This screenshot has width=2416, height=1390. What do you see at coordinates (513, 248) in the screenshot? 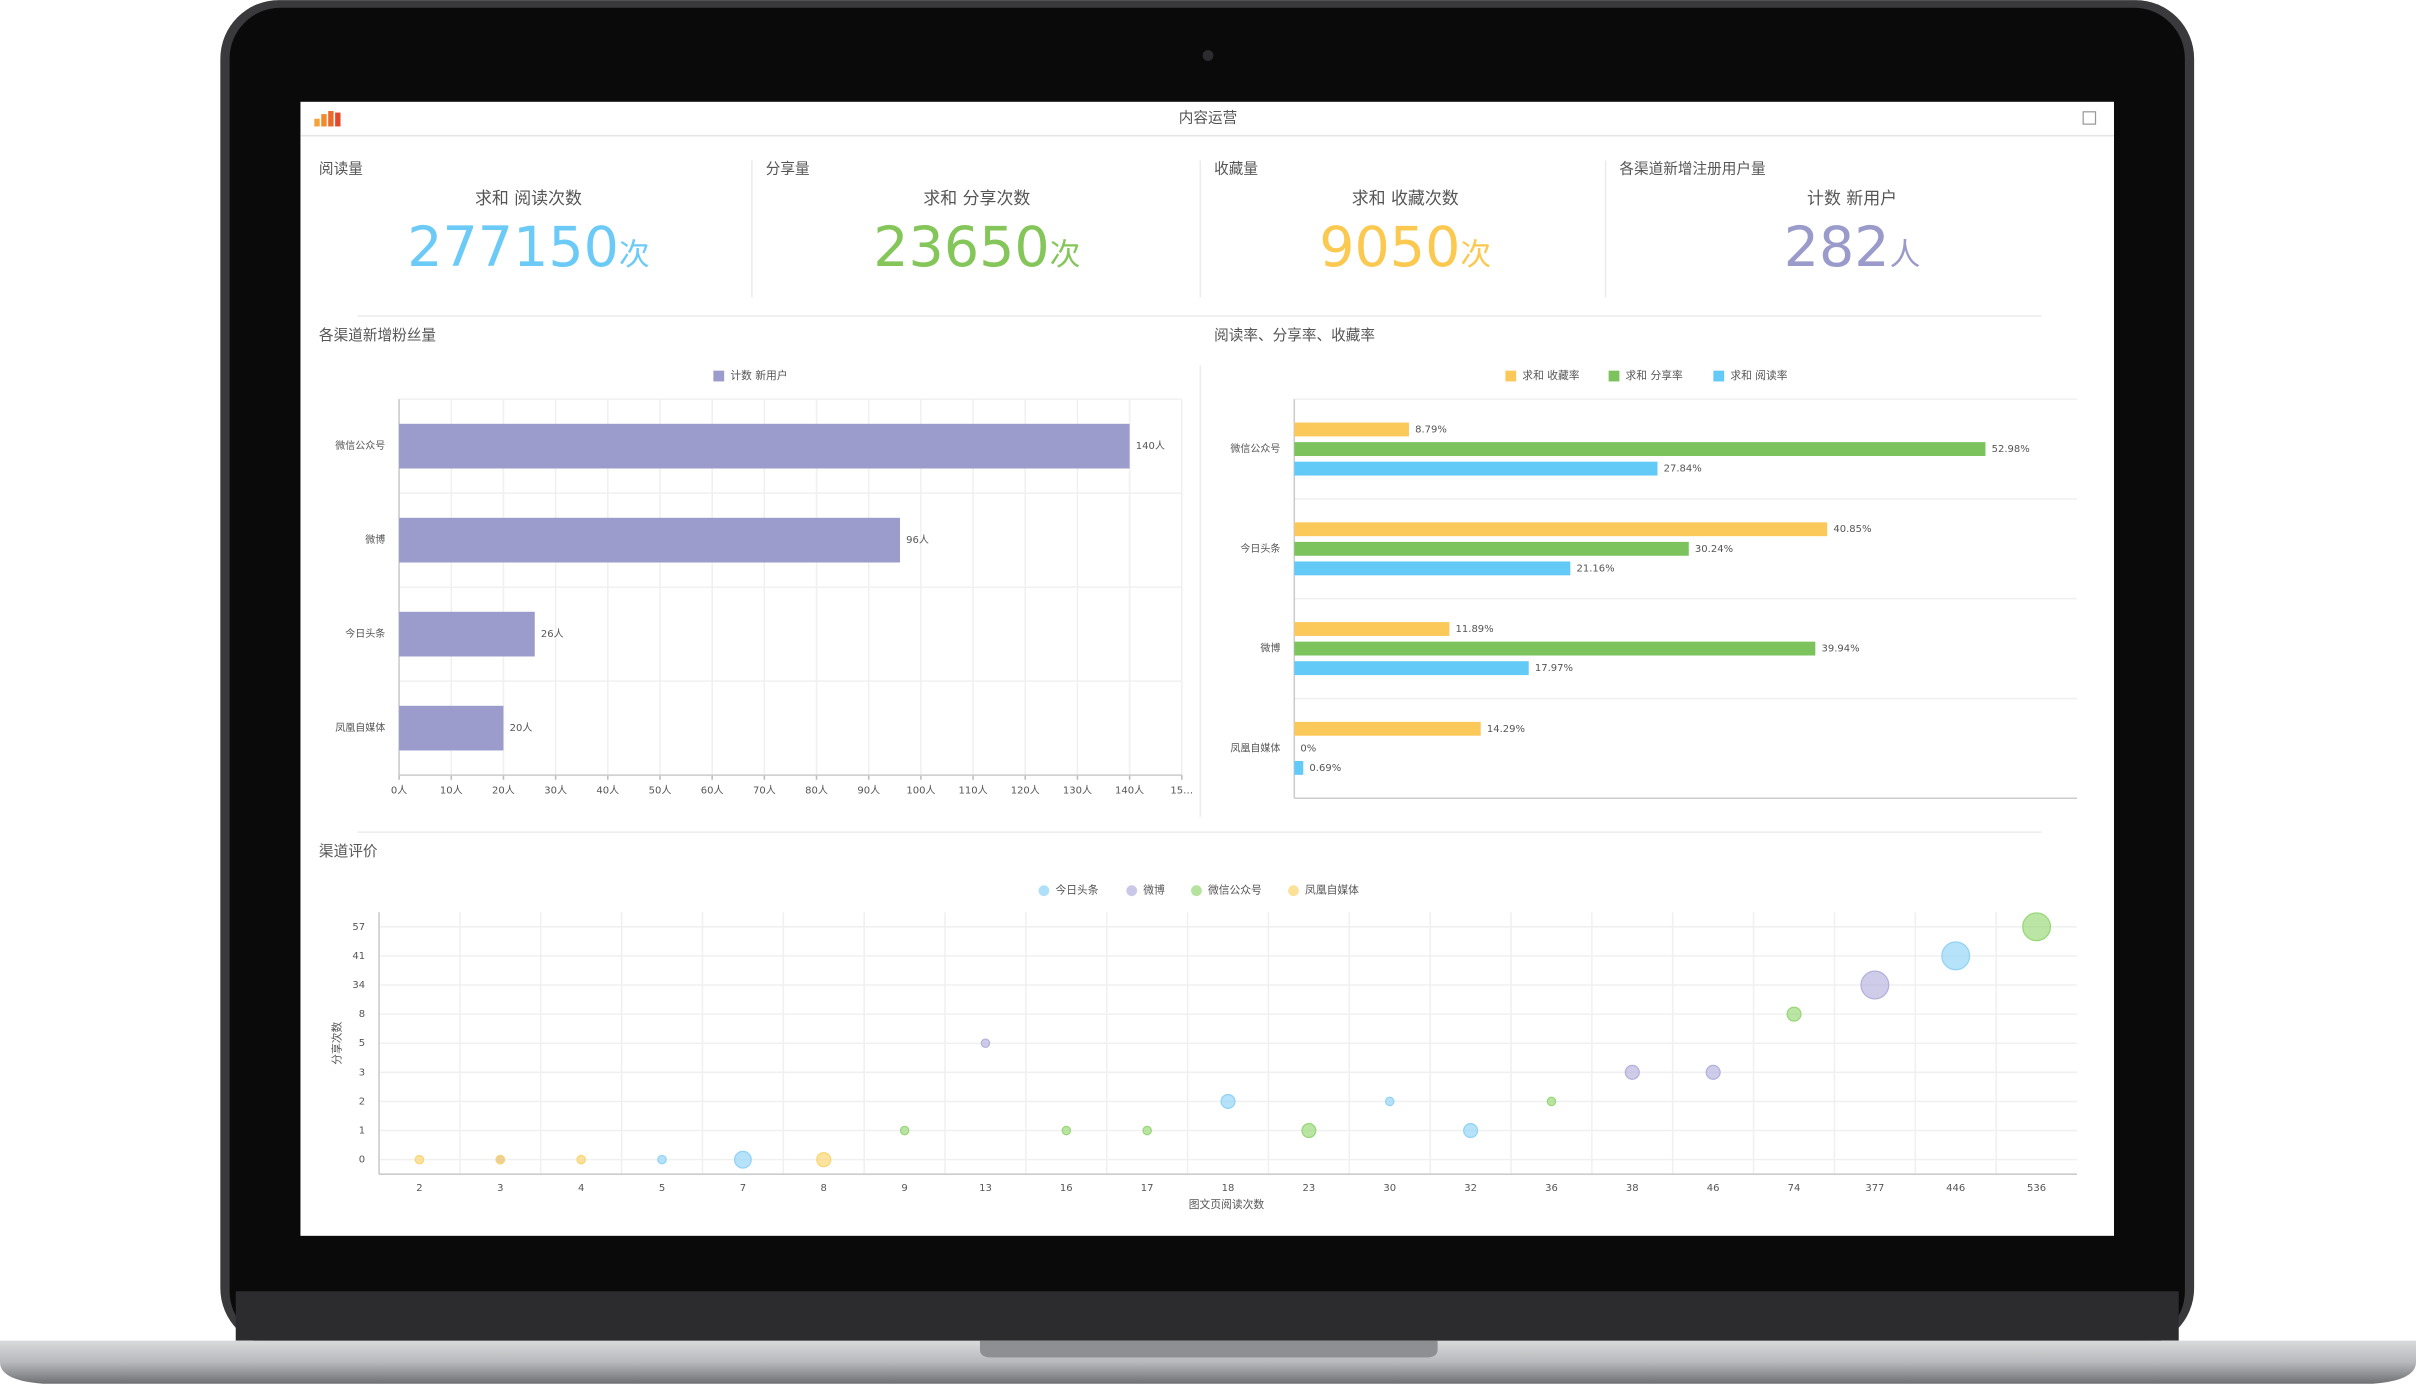
I see `kpi-number: 277150` at bounding box center [513, 248].